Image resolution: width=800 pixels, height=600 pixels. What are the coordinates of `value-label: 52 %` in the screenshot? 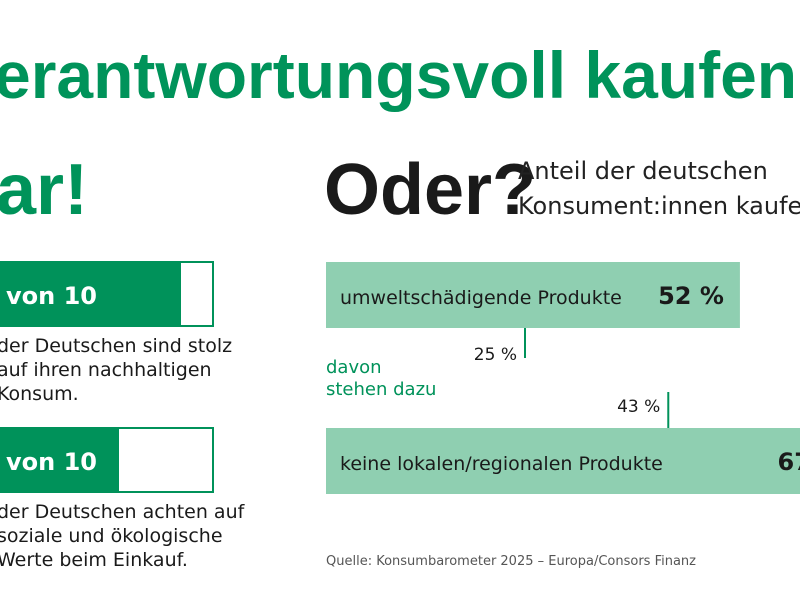 It's located at (691, 296).